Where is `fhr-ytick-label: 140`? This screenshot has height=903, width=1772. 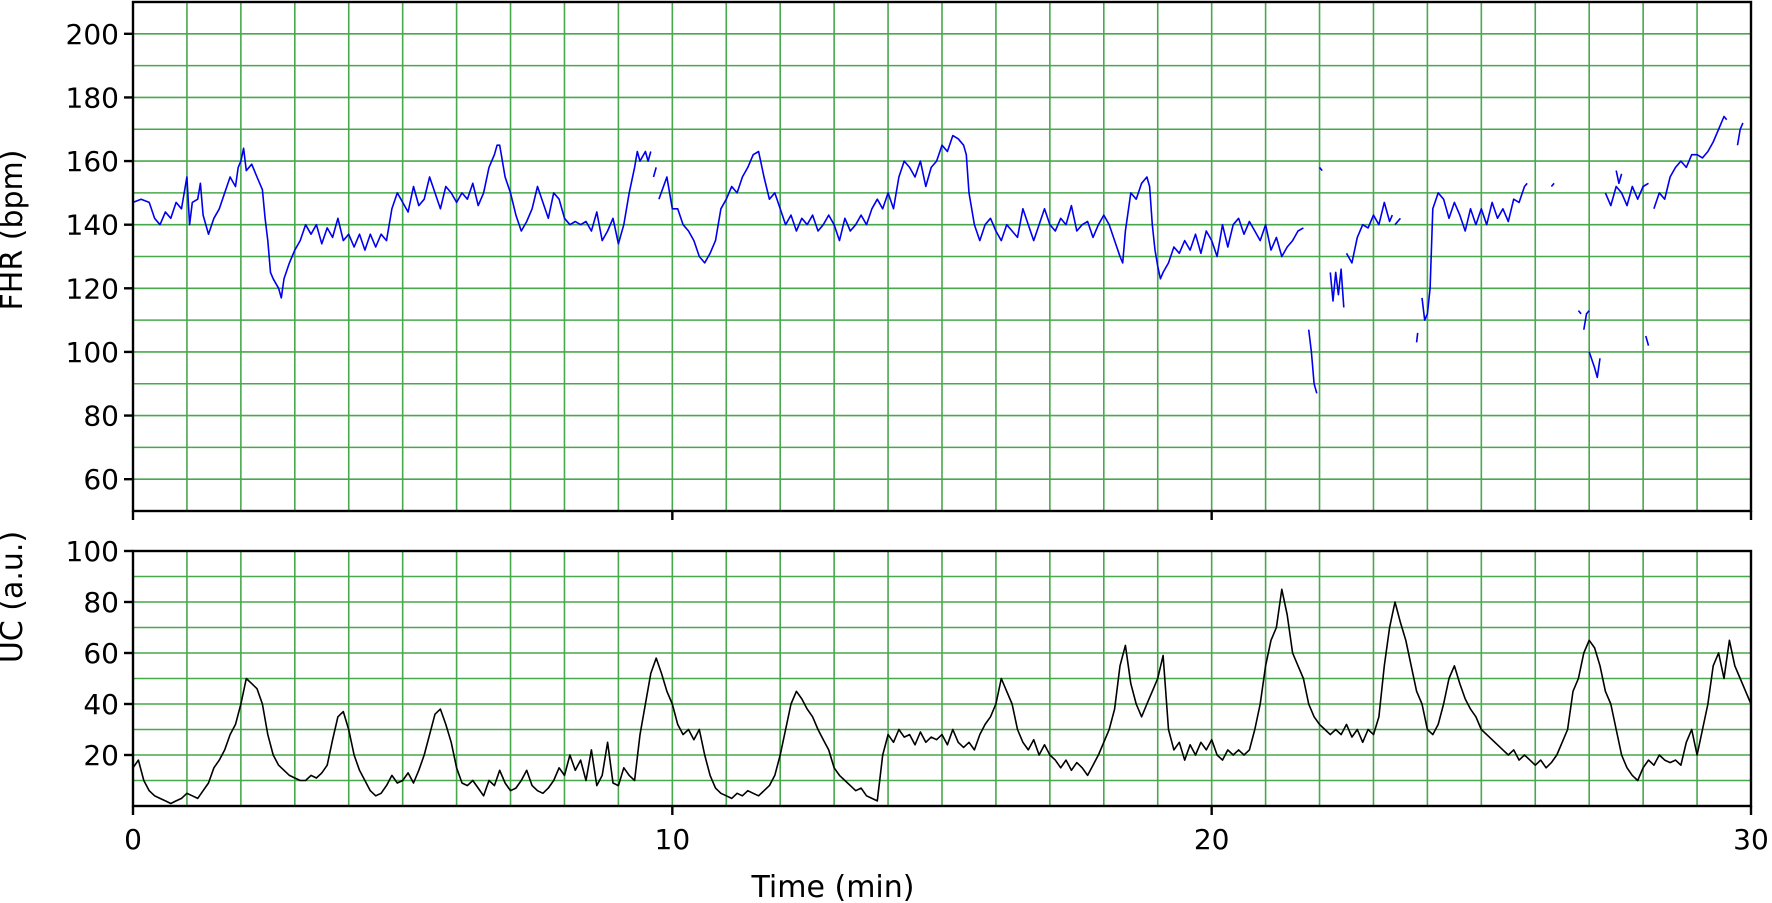 fhr-ytick-label: 140 is located at coordinates (92, 225).